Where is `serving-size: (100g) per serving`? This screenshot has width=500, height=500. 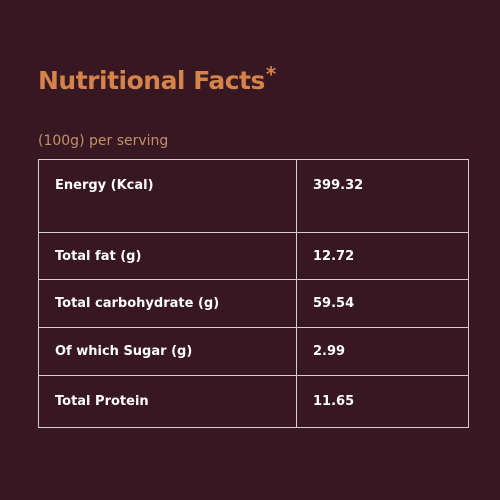 serving-size: (100g) per serving is located at coordinates (103, 141).